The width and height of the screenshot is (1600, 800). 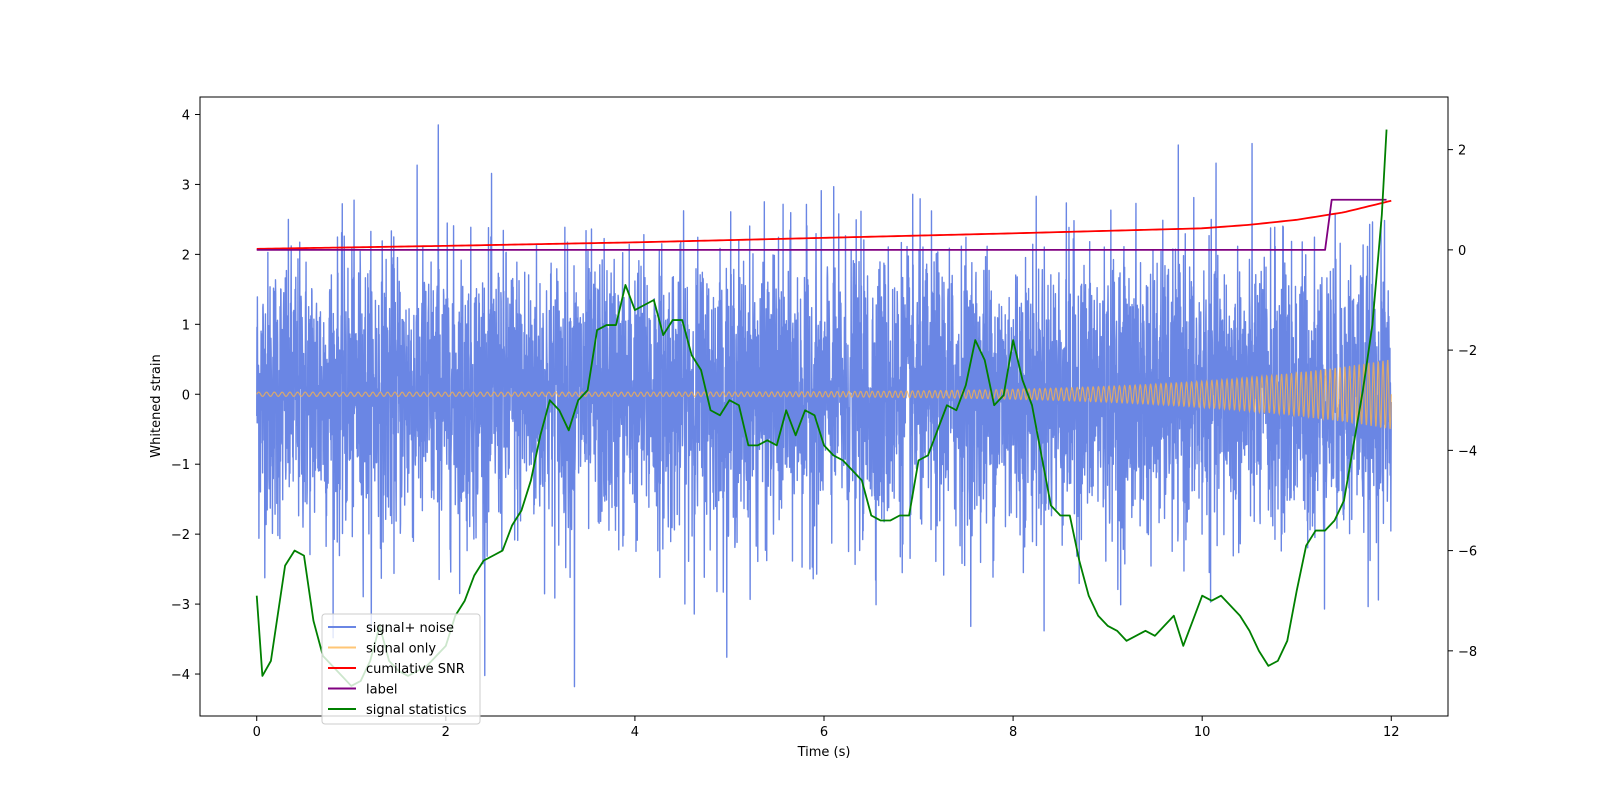 I want to click on y2-tick-label: 0, so click(x=1462, y=251).